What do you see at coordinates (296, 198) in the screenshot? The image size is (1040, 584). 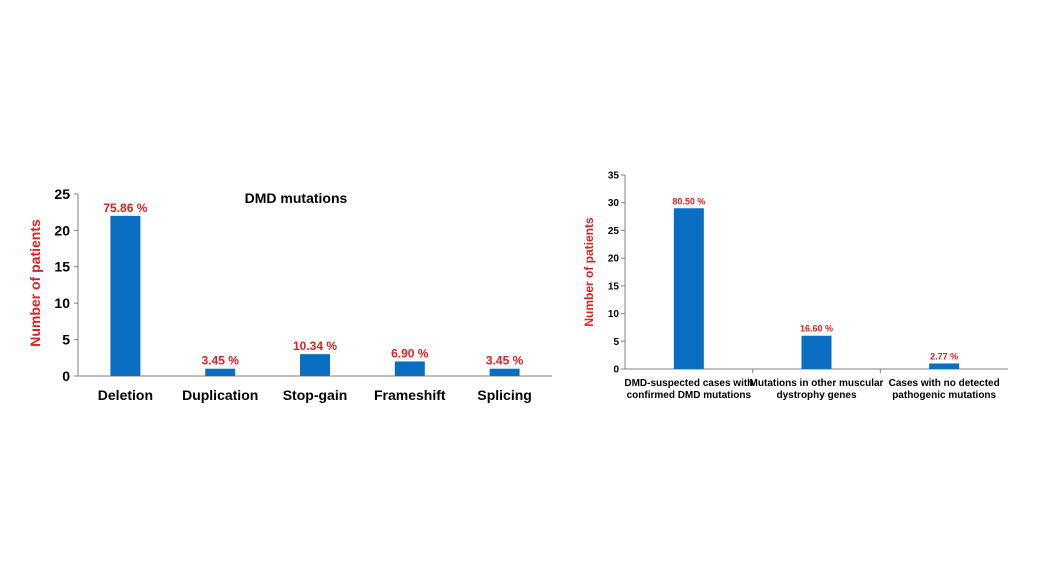 I see `chart-title: DMD mutations` at bounding box center [296, 198].